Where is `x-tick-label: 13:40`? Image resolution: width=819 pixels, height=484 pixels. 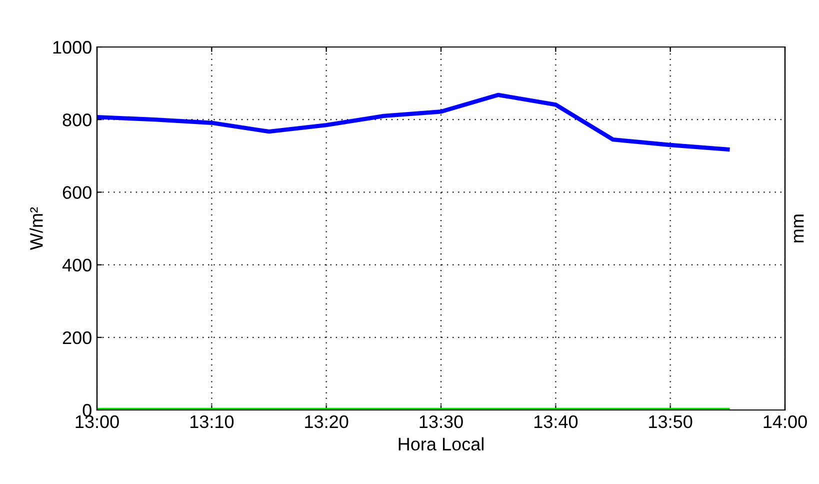
x-tick-label: 13:40 is located at coordinates (556, 421).